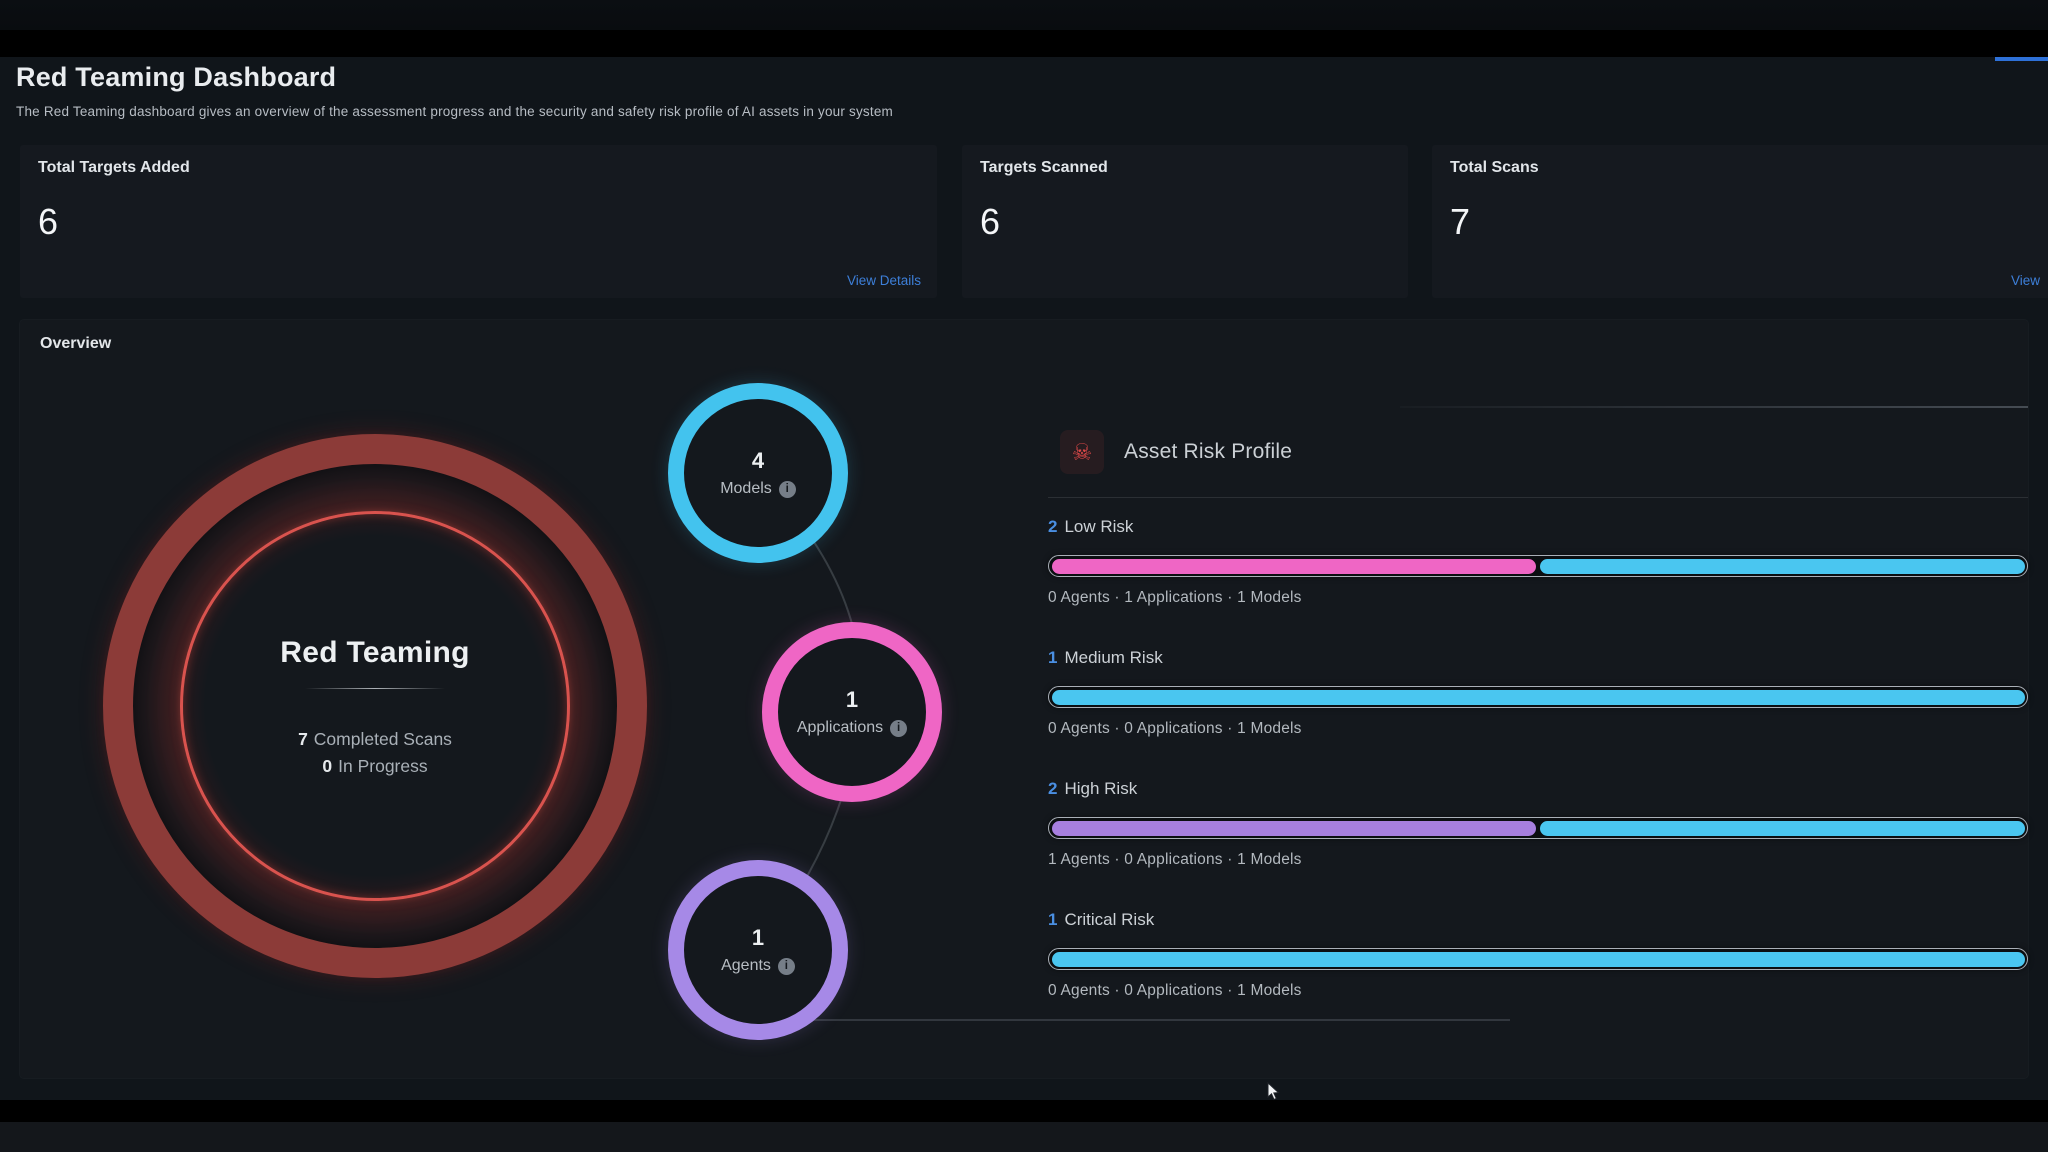  Describe the element at coordinates (1024, 15) in the screenshot. I see `window-top-strip` at that location.